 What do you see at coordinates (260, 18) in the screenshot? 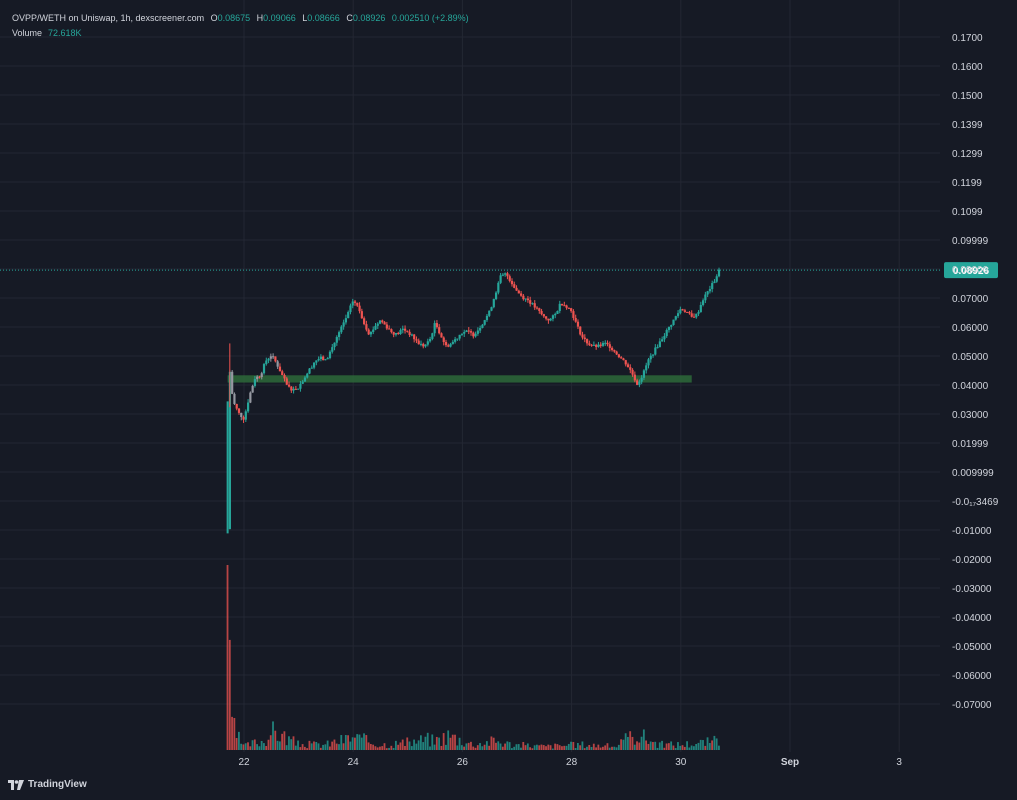
I see `high-label: H` at bounding box center [260, 18].